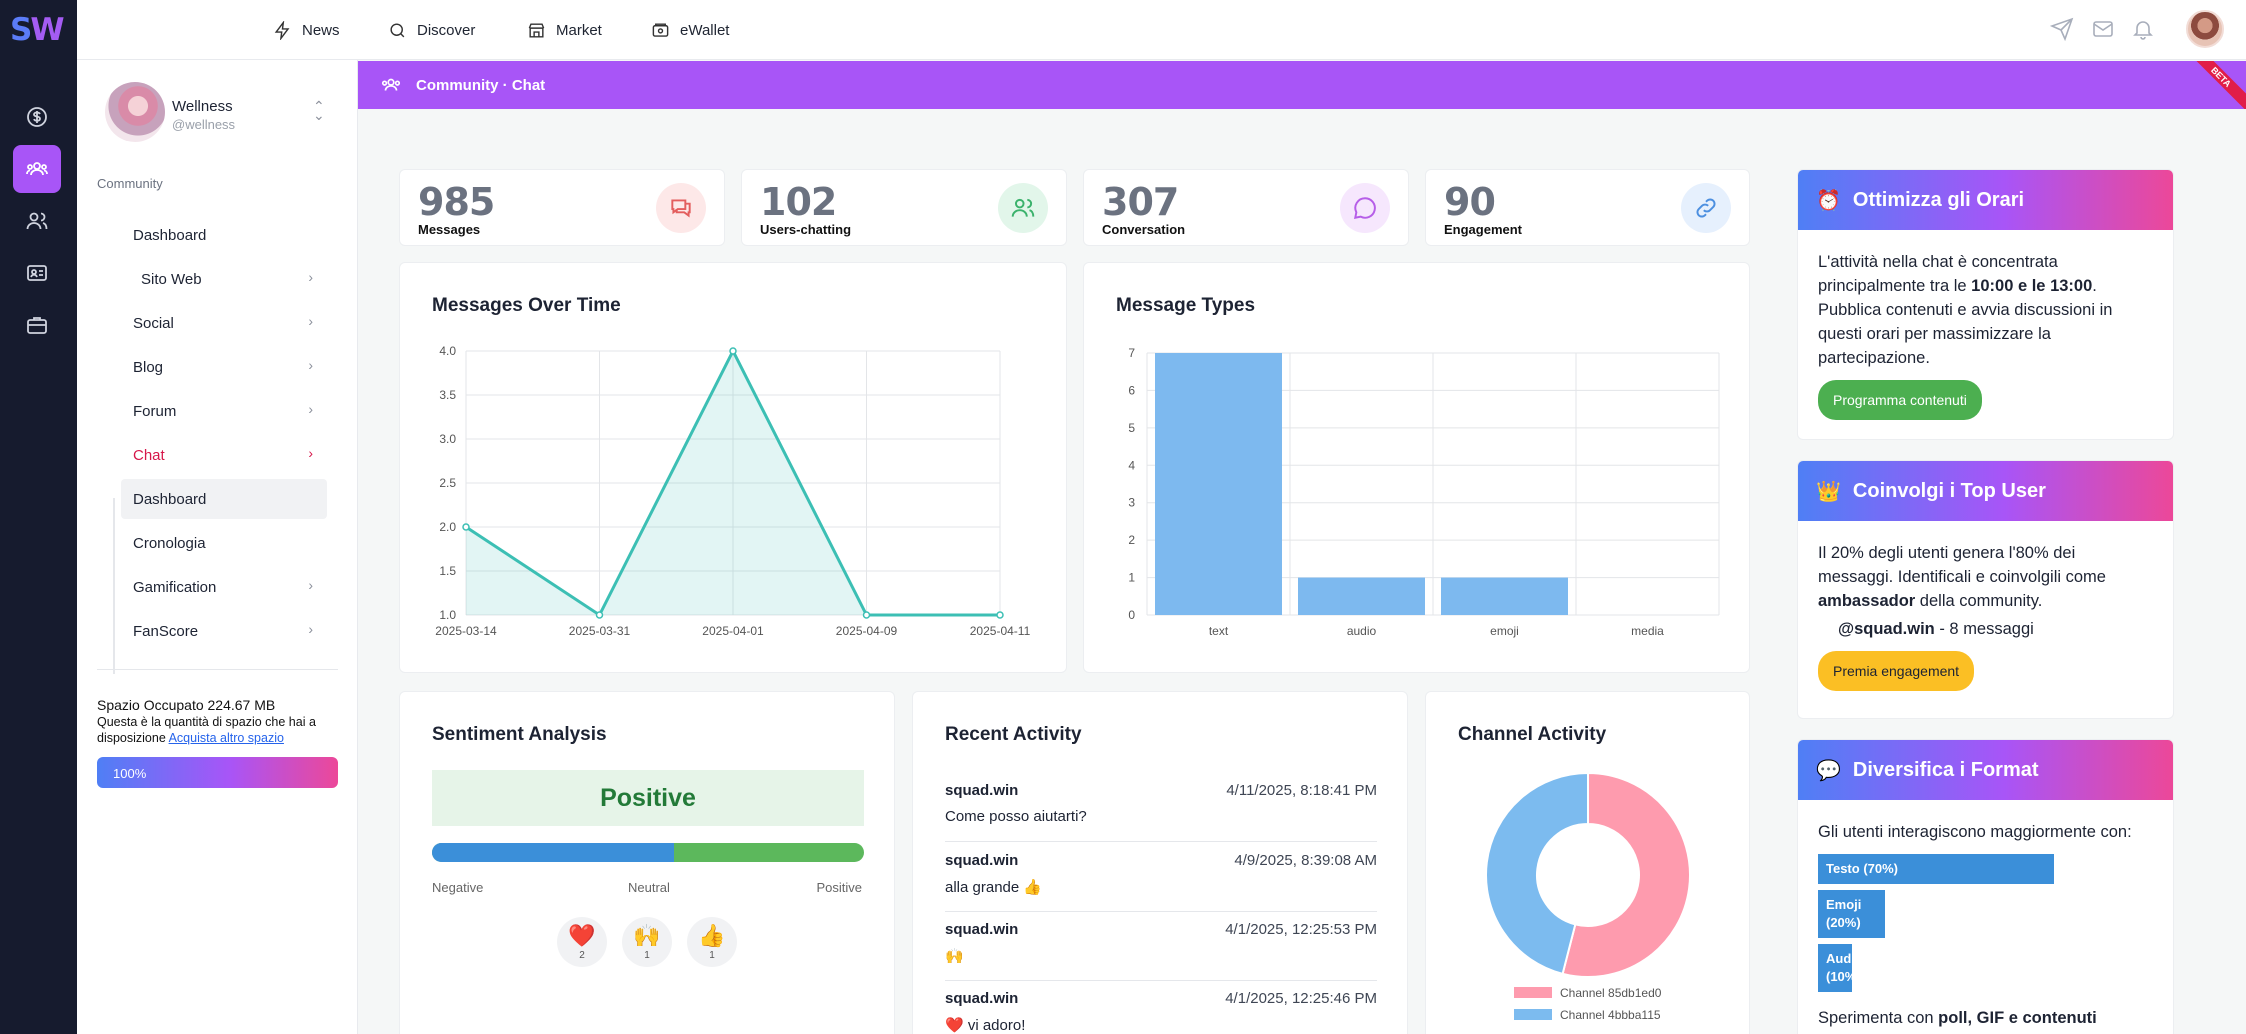 The image size is (2246, 1034). What do you see at coordinates (1504, 631) in the screenshot?
I see `x-tick-label: emoji` at bounding box center [1504, 631].